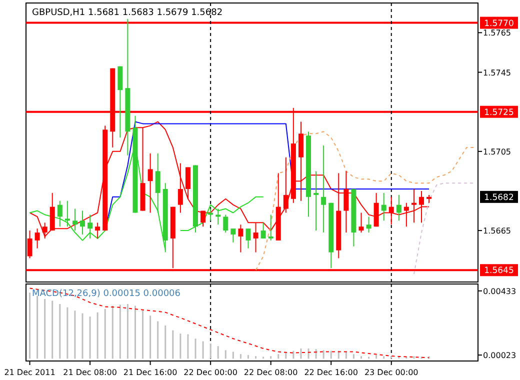  What do you see at coordinates (499, 355) in the screenshot?
I see `y-tick-label: 0.00023` at bounding box center [499, 355].